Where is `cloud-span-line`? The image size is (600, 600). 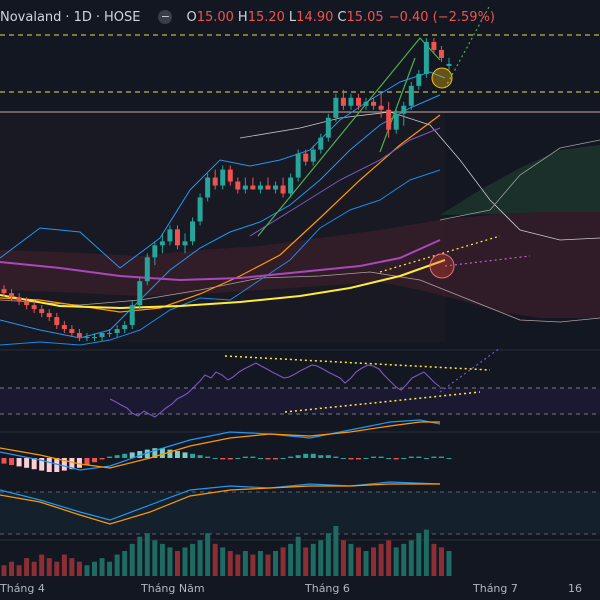
cloud-span-line is located at coordinates (419, 176).